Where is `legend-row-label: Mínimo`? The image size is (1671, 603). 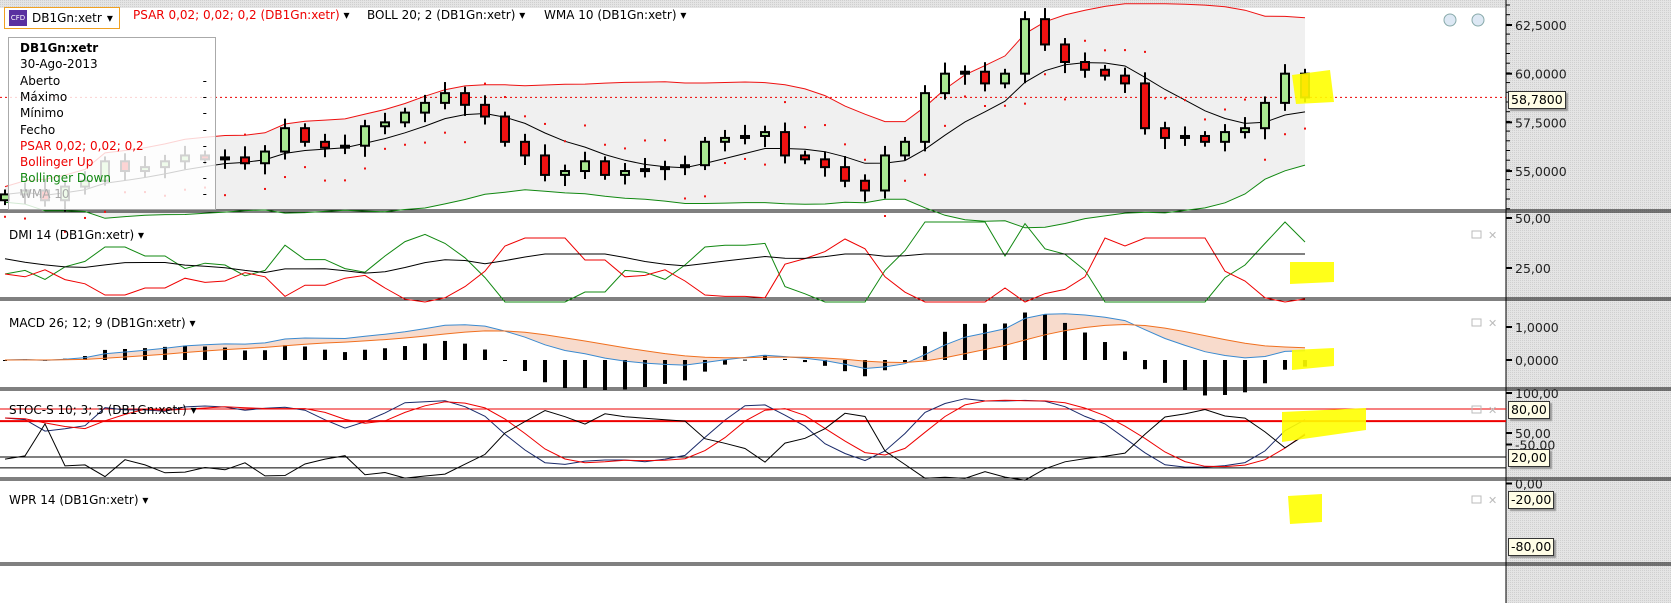 legend-row-label: Mínimo is located at coordinates (42, 113).